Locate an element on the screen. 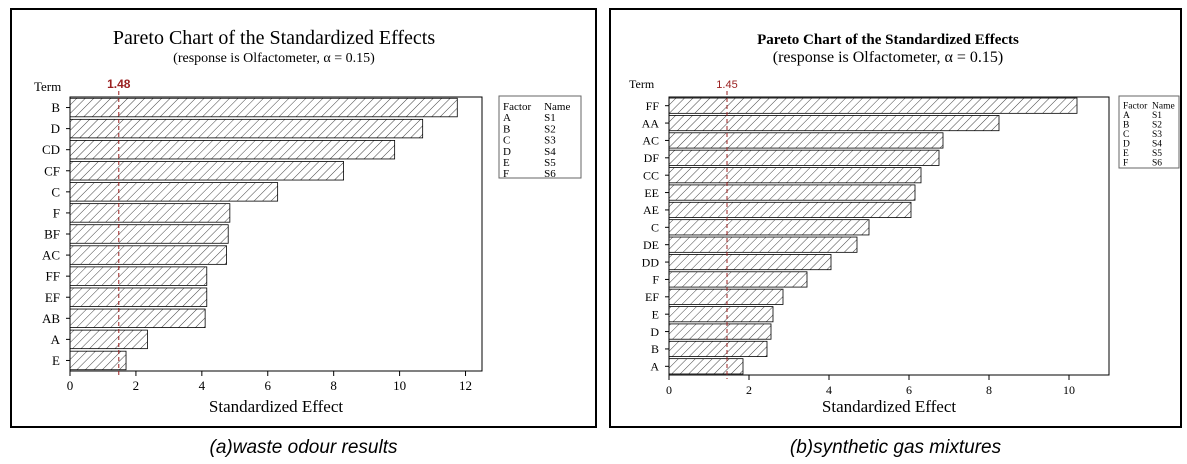  bar-de is located at coordinates (763, 244).